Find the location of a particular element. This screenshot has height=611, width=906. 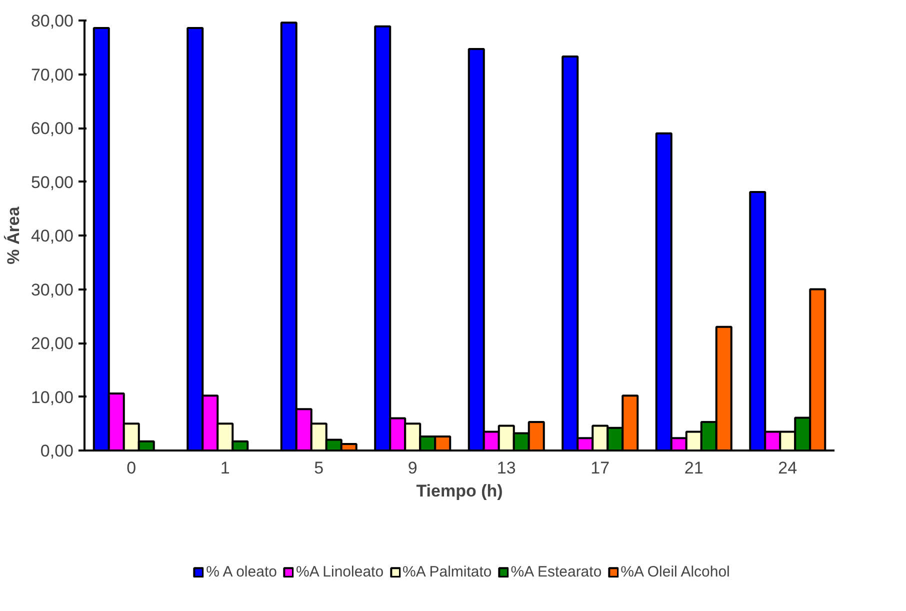

y-tick-label: 50,00 is located at coordinates (52, 182).